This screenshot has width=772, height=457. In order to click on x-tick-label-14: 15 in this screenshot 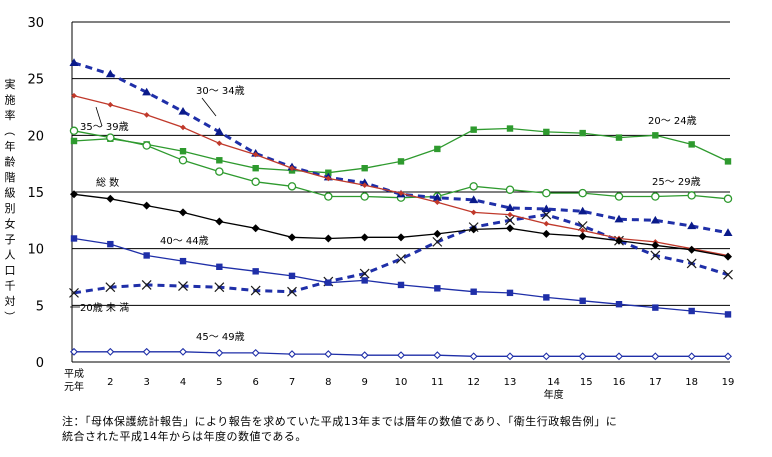, I will do `click(586, 382)`.